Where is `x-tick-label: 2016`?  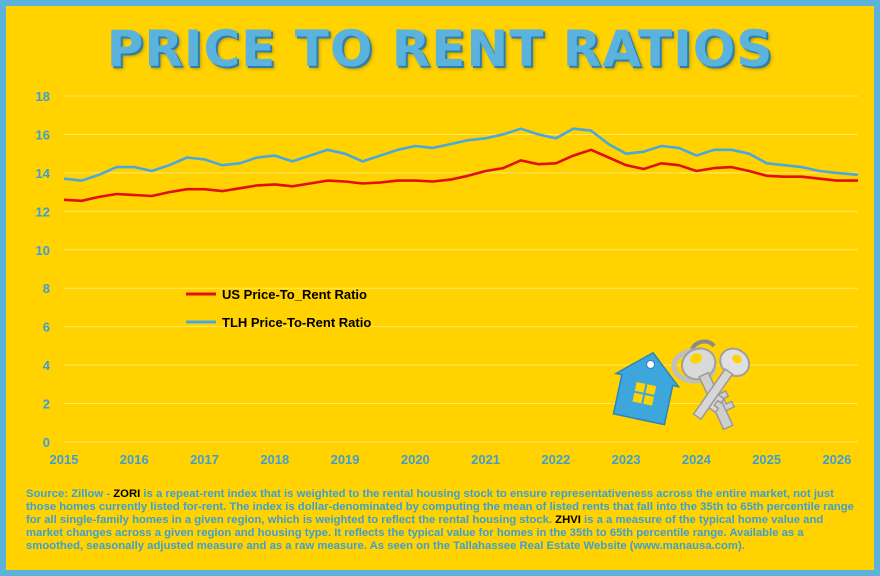 x-tick-label: 2016 is located at coordinates (134, 459).